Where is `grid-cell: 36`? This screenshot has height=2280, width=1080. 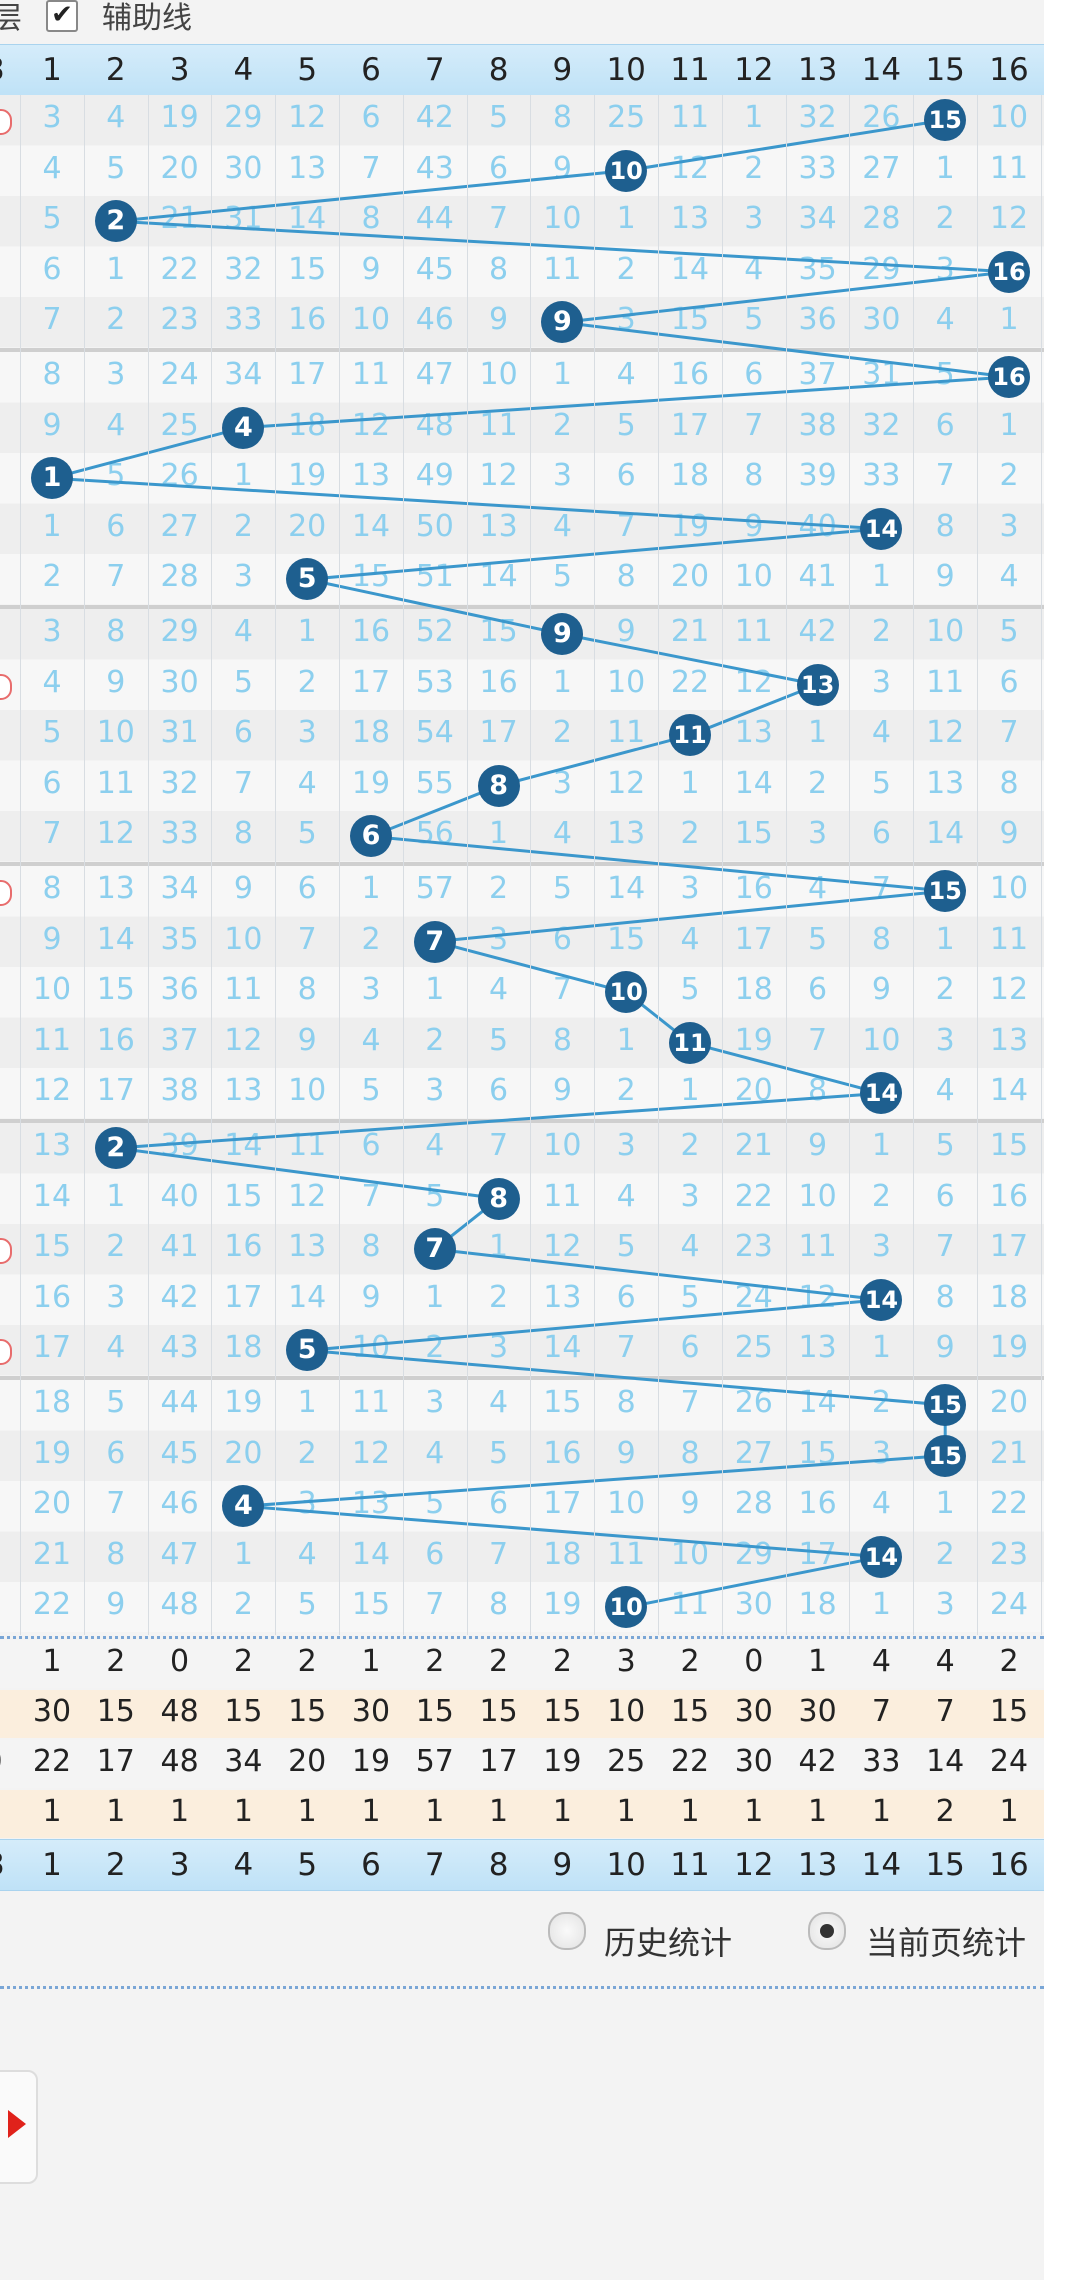
grid-cell: 36 is located at coordinates (179, 990).